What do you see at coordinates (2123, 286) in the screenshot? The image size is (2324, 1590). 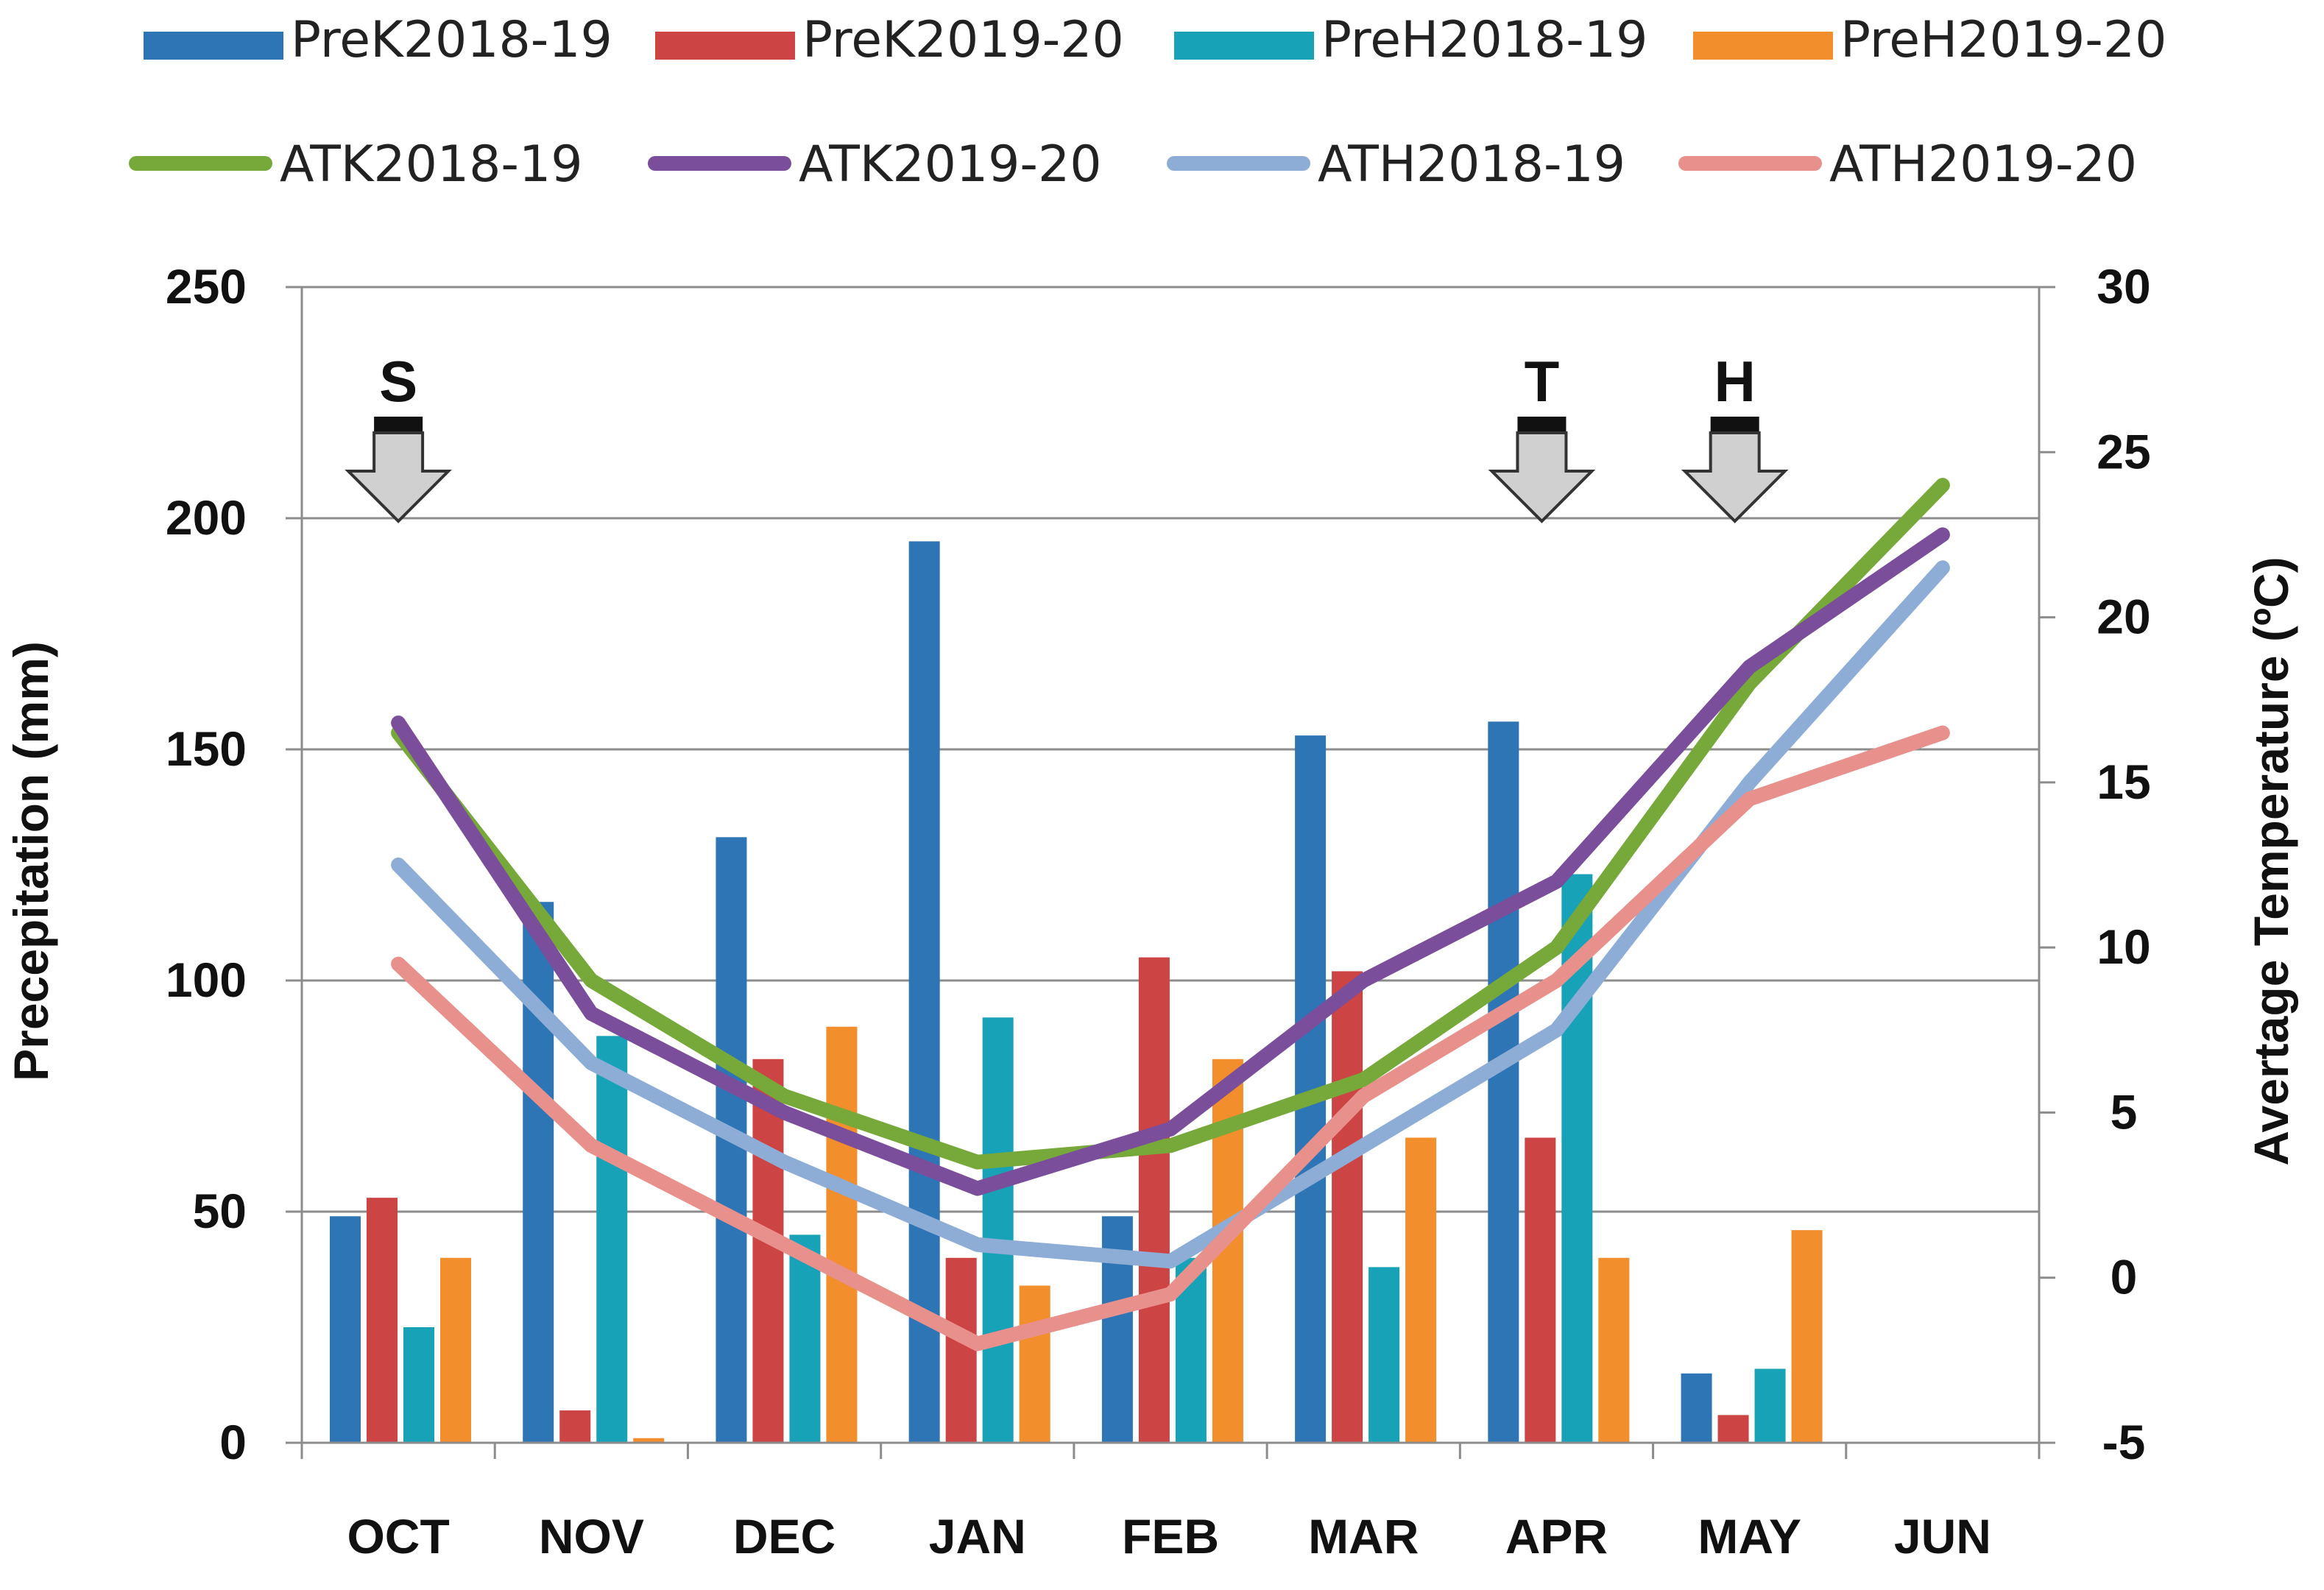 I see `y2-tick-label: 30` at bounding box center [2123, 286].